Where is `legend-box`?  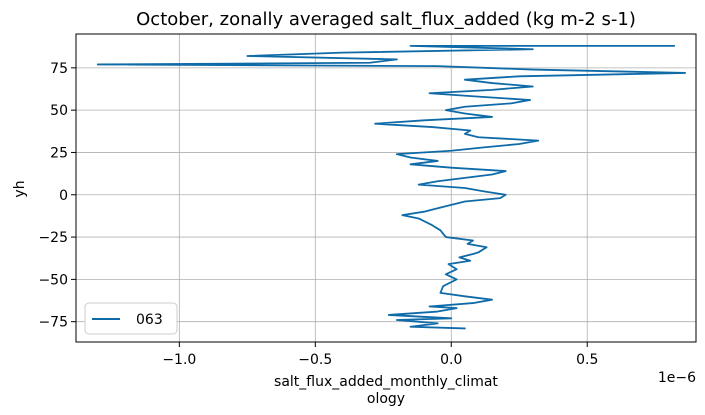 legend-box is located at coordinates (131, 318).